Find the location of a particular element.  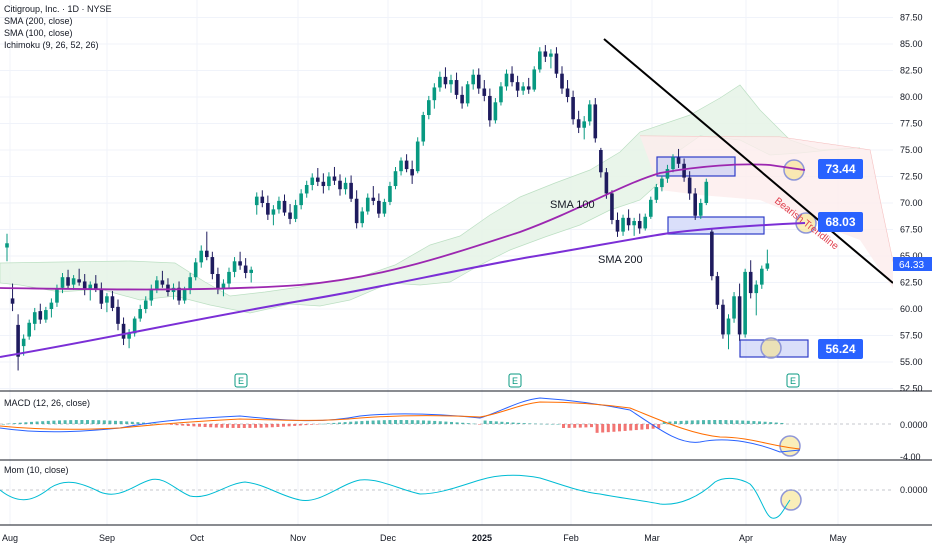

x-tick-label: 2025 is located at coordinates (482, 538).